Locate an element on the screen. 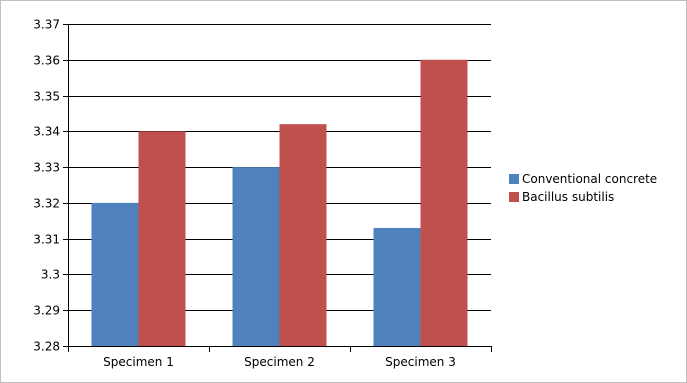 Image resolution: width=687 pixels, height=383 pixels. x-tick-label: Specimen 2 is located at coordinates (279, 362).